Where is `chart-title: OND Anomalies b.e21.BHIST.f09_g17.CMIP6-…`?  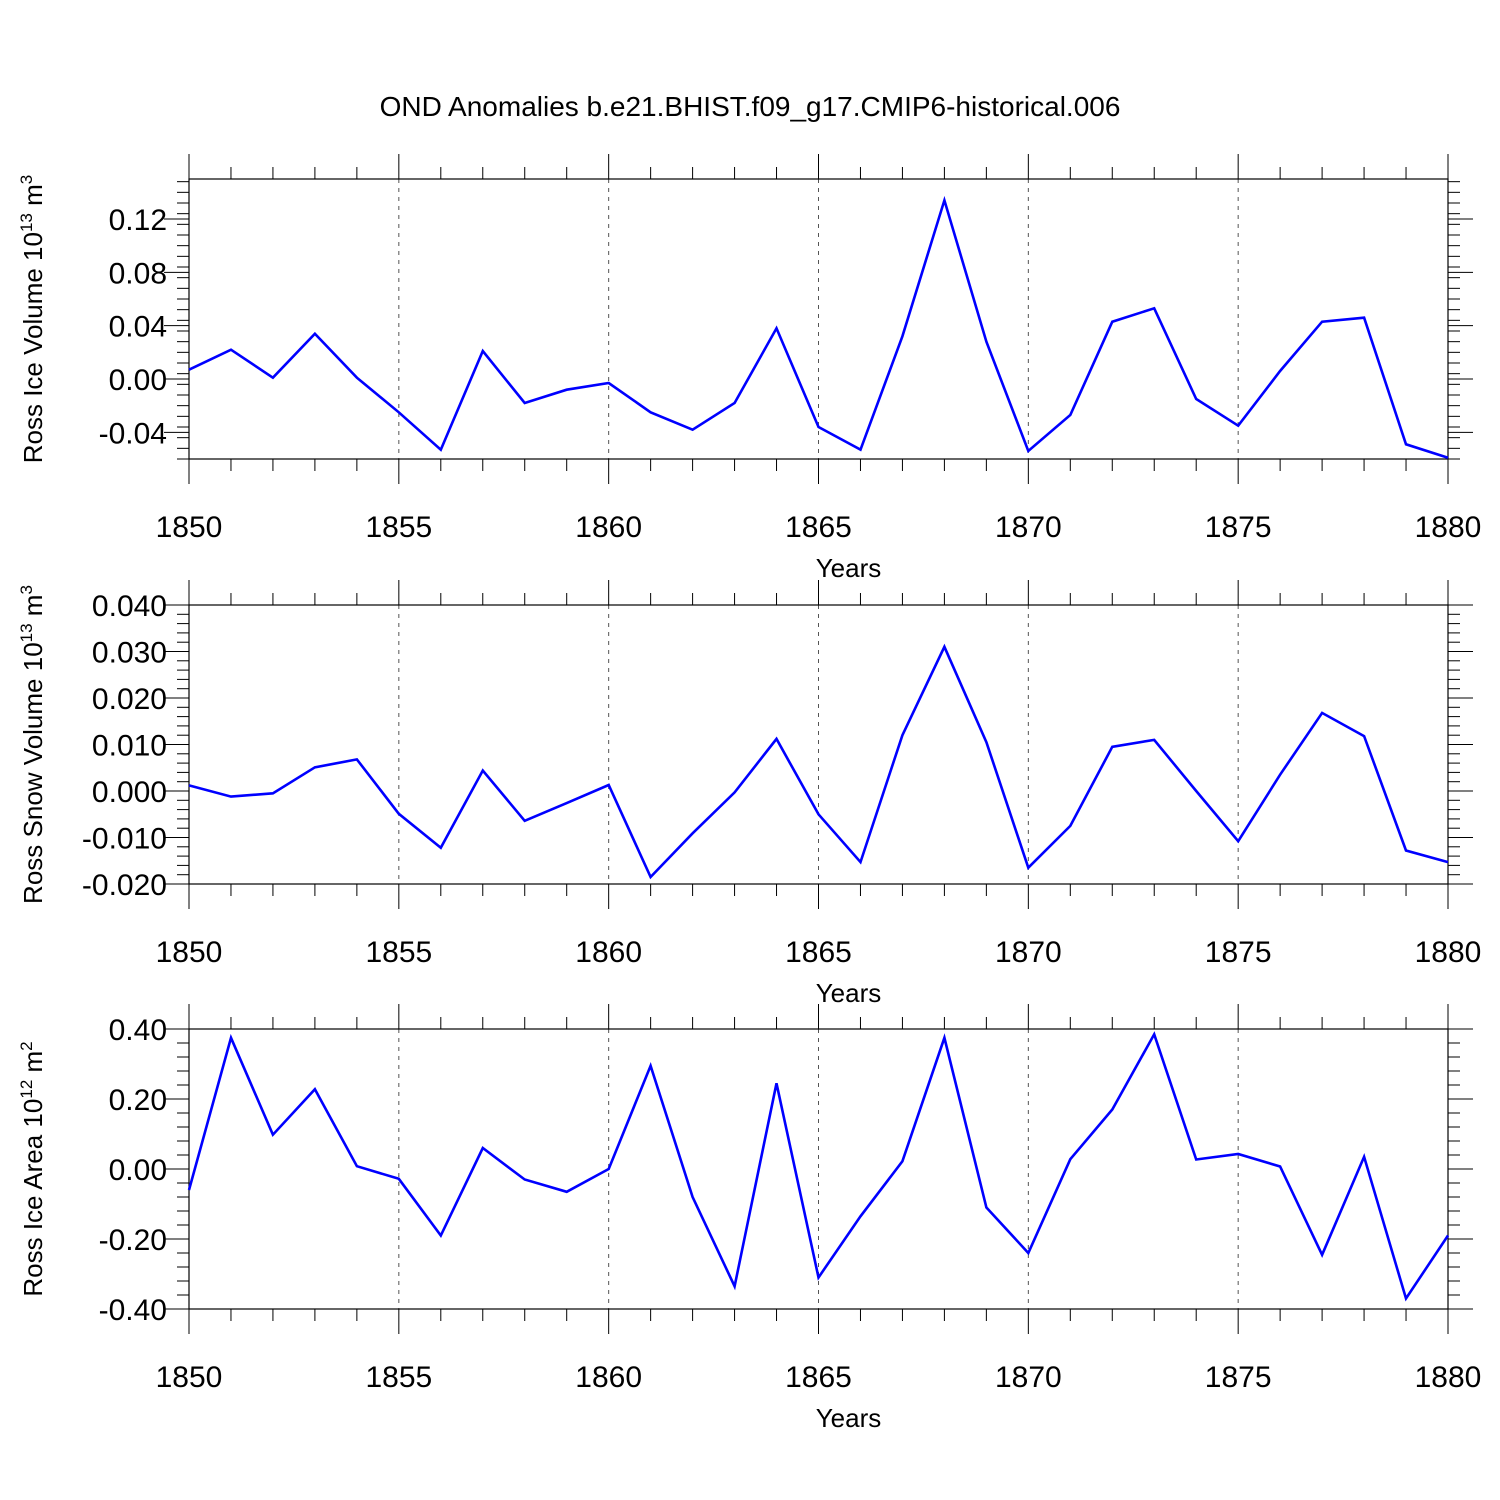 chart-title: OND Anomalies b.e21.BHIST.f09_g17.CMIP6-… is located at coordinates (750, 106).